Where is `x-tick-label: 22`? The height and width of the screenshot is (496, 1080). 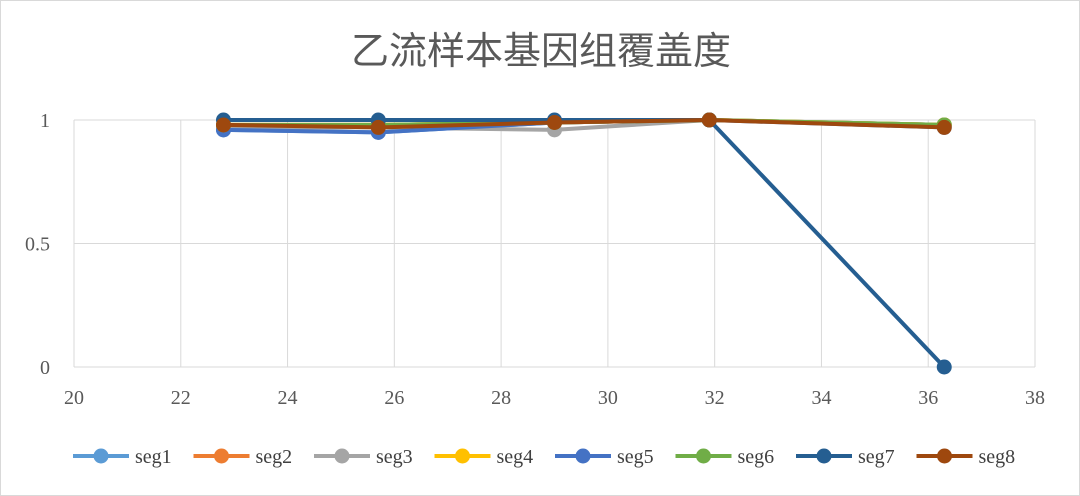 x-tick-label: 22 is located at coordinates (181, 398).